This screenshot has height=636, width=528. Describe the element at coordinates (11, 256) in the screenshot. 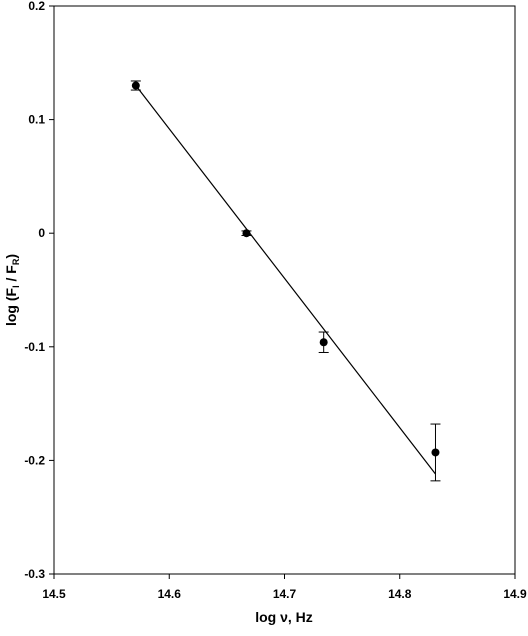

I see `y-label-part: )` at that location.